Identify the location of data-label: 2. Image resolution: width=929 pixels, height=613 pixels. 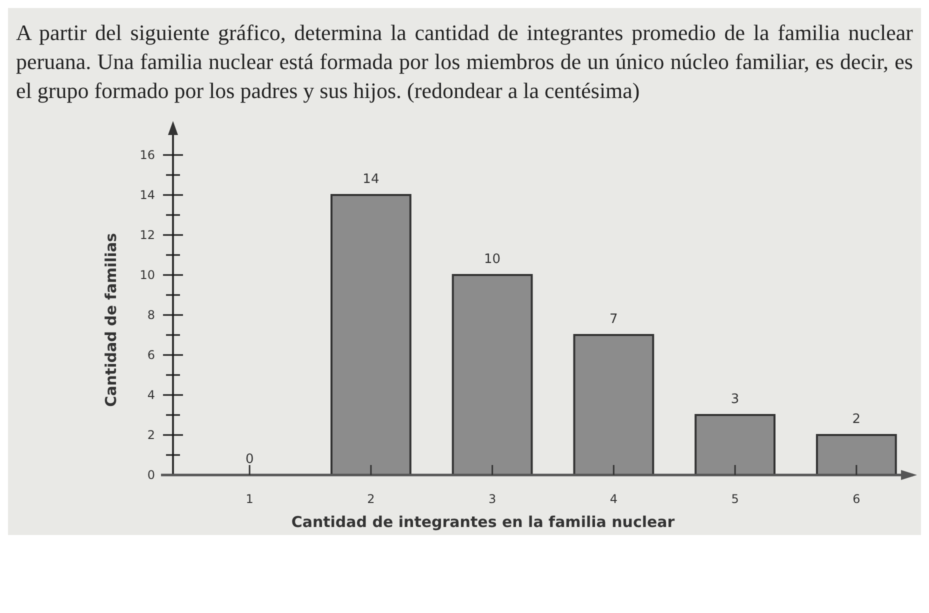
(856, 419).